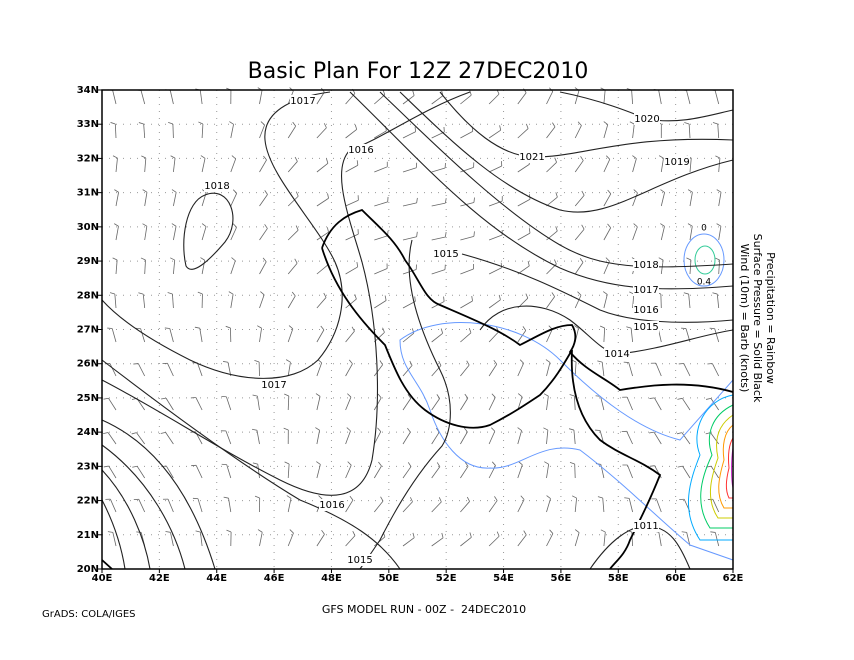 Image resolution: width=854 pixels, height=660 pixels. I want to click on lon-label: 60E, so click(675, 578).